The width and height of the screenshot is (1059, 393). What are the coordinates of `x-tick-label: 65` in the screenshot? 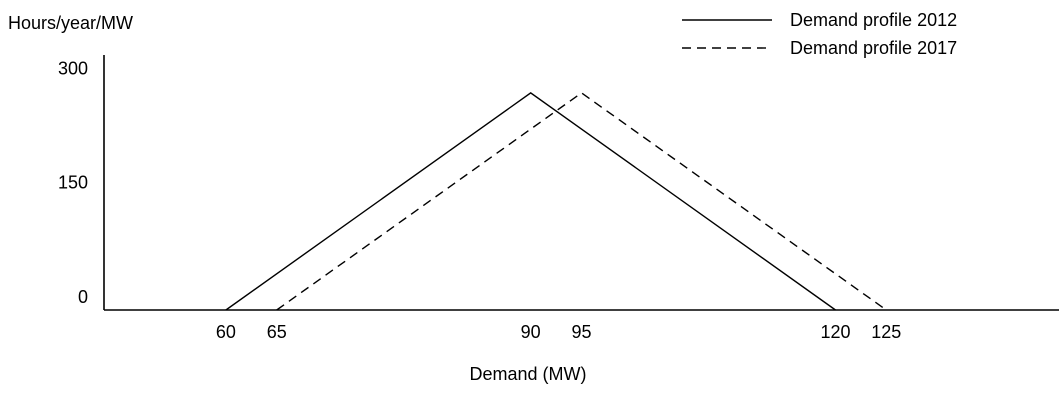 It's located at (277, 332).